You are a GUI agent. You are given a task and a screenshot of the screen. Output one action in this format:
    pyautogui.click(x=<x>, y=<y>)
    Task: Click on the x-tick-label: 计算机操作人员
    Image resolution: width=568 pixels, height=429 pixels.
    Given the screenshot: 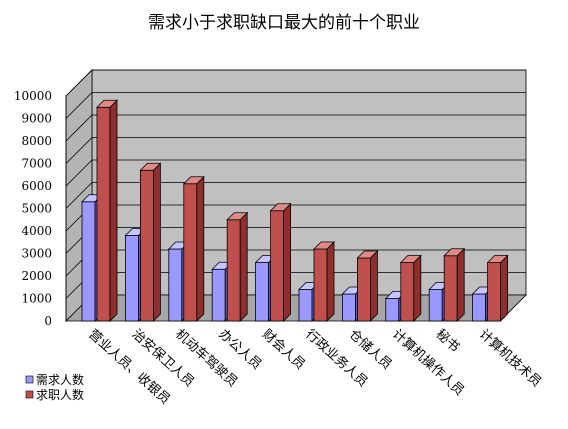 What is the action you would take?
    pyautogui.click(x=428, y=362)
    